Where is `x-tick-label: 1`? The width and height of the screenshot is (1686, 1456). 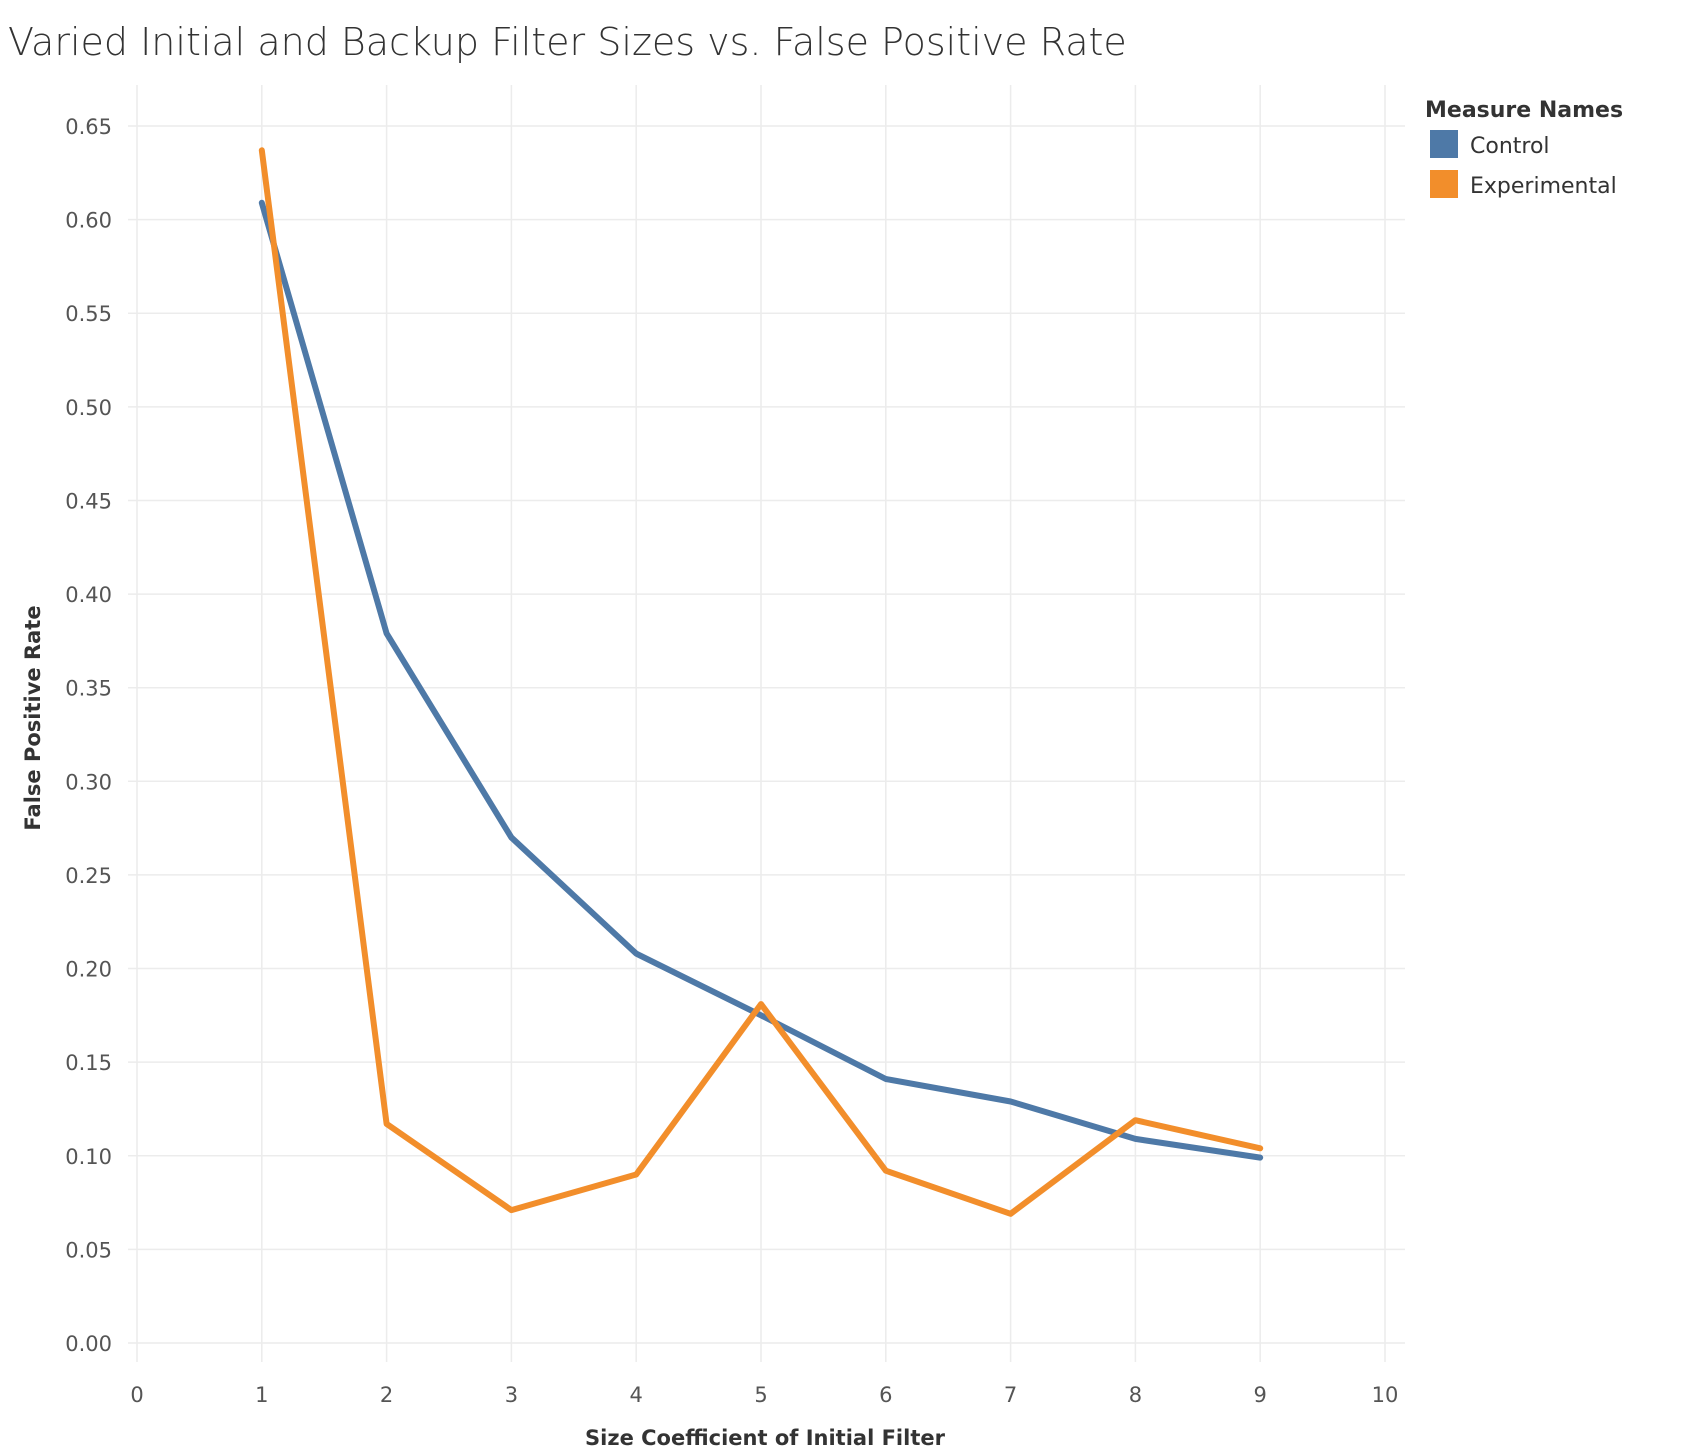 x-tick-label: 1 is located at coordinates (261, 1395).